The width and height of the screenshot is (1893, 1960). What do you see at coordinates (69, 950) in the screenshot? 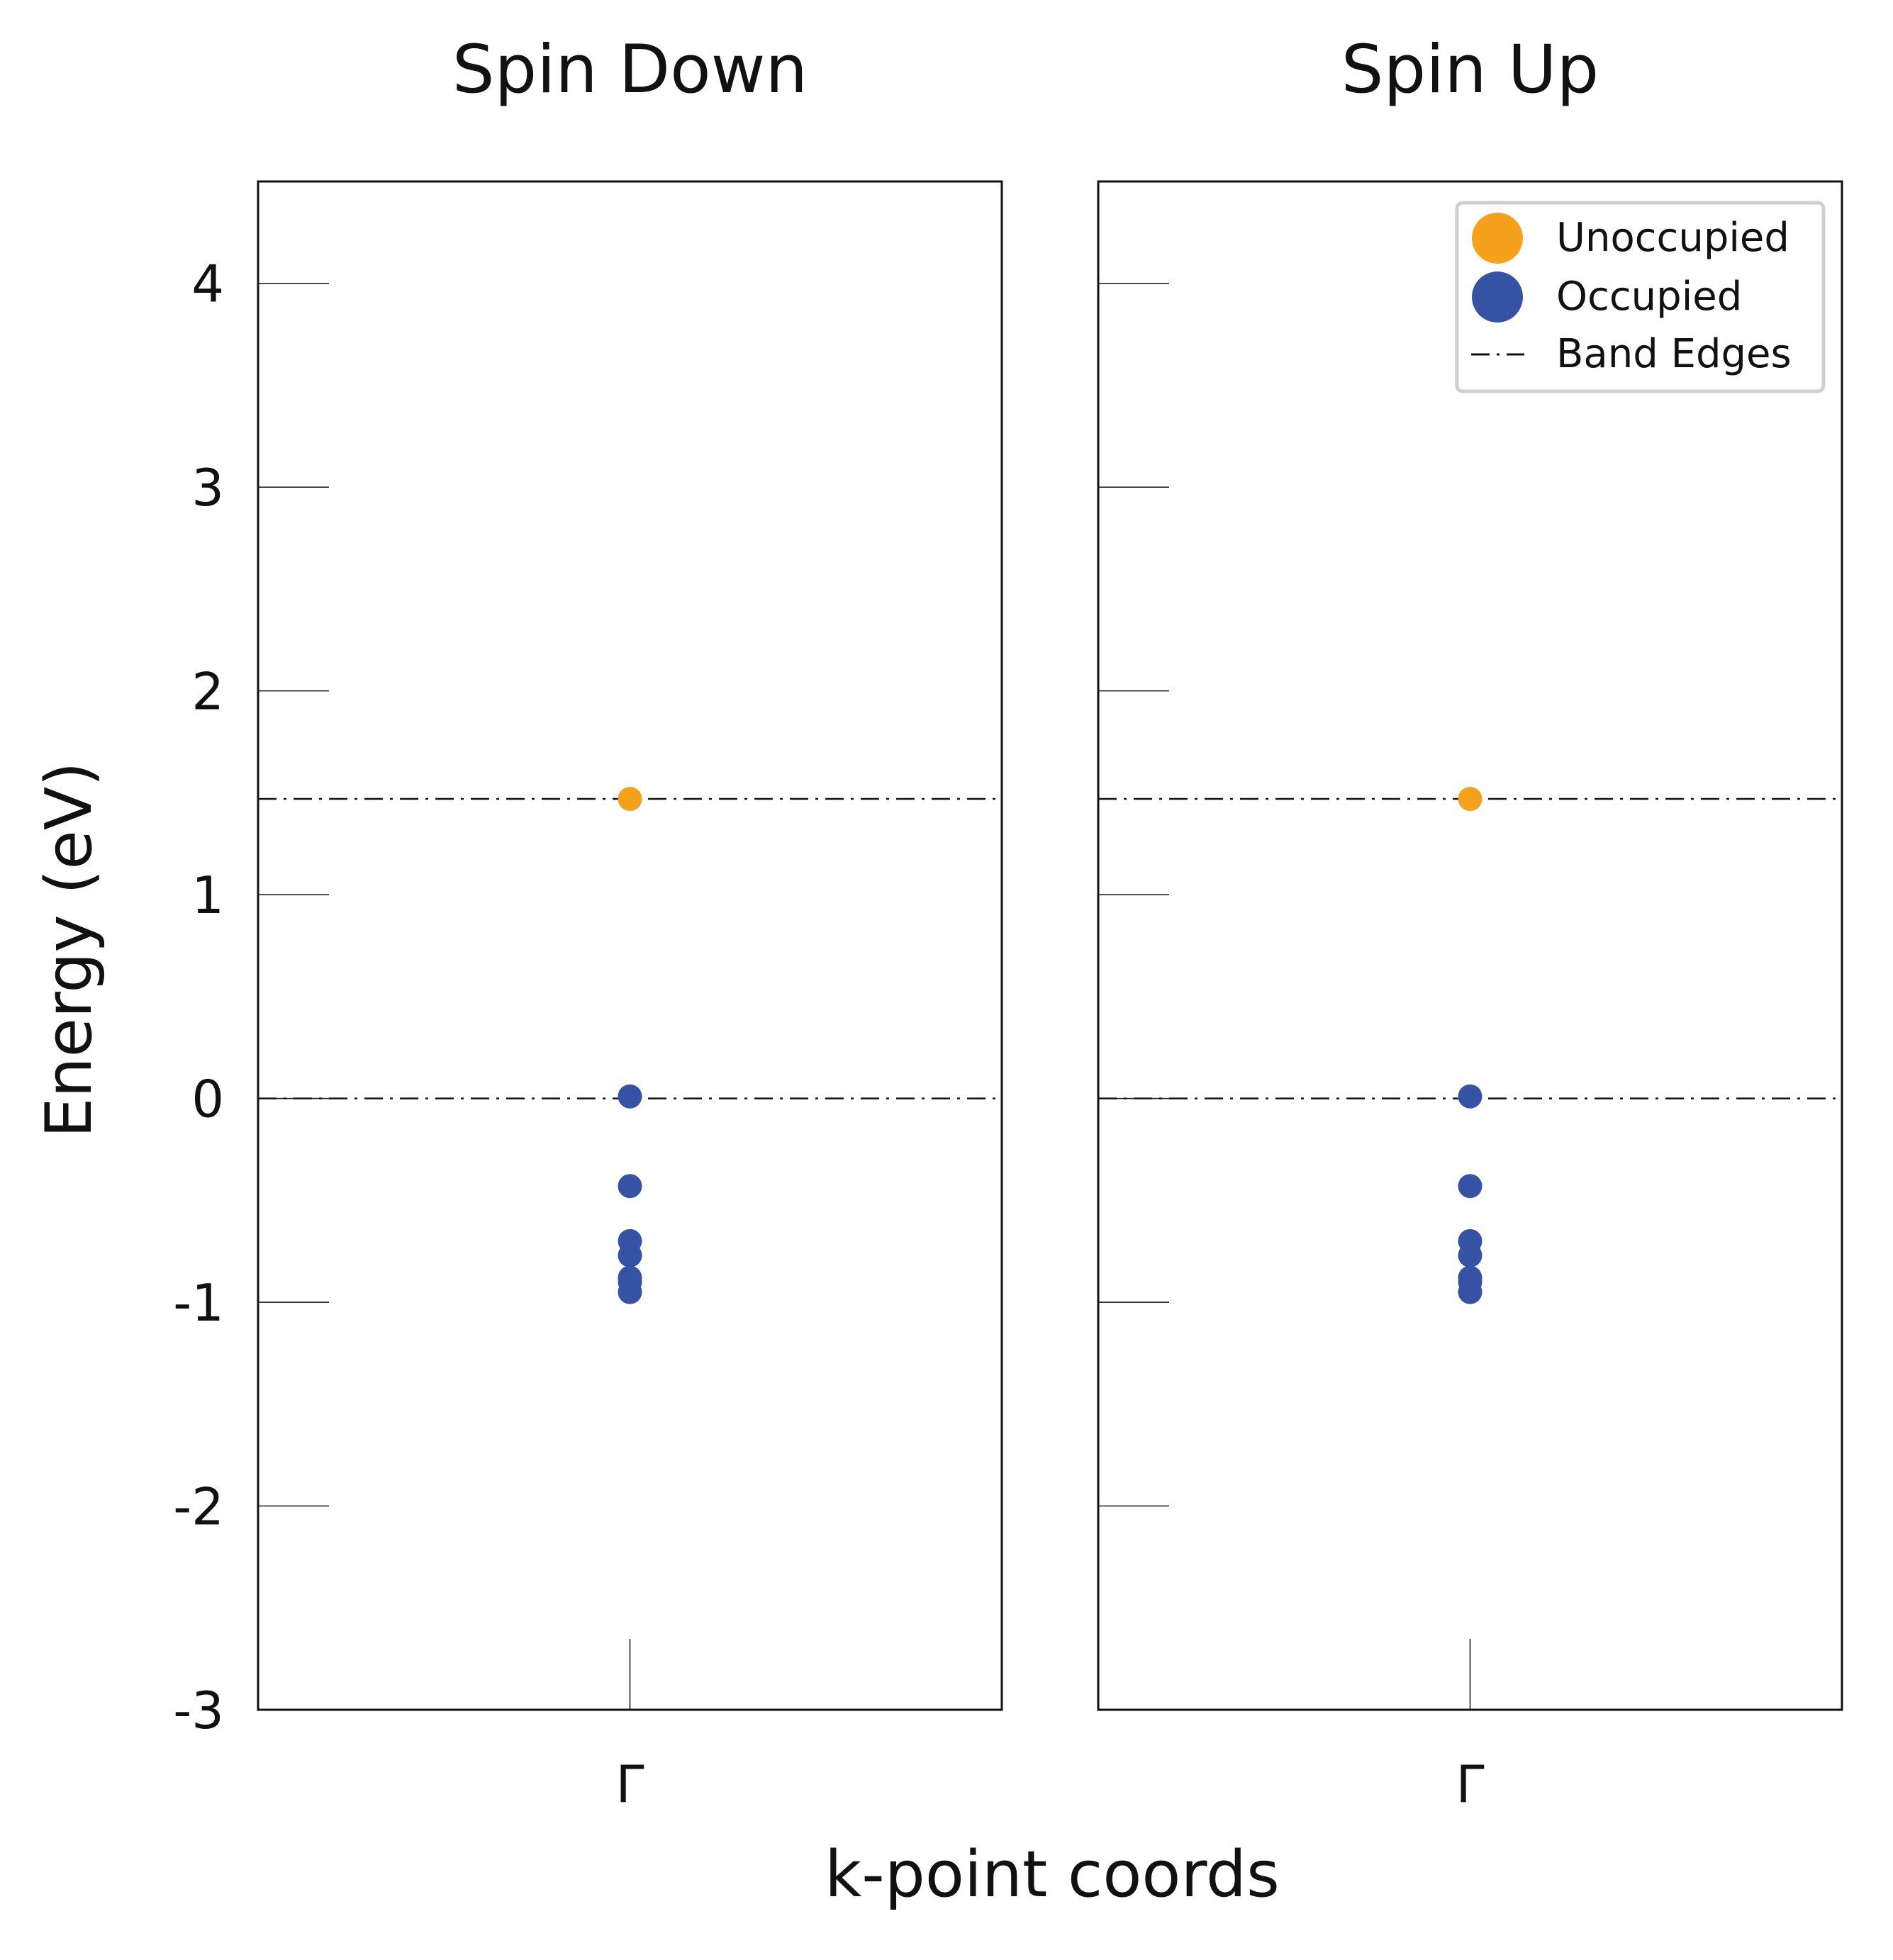
I see `y-axis-label: Energy (eV)` at bounding box center [69, 950].